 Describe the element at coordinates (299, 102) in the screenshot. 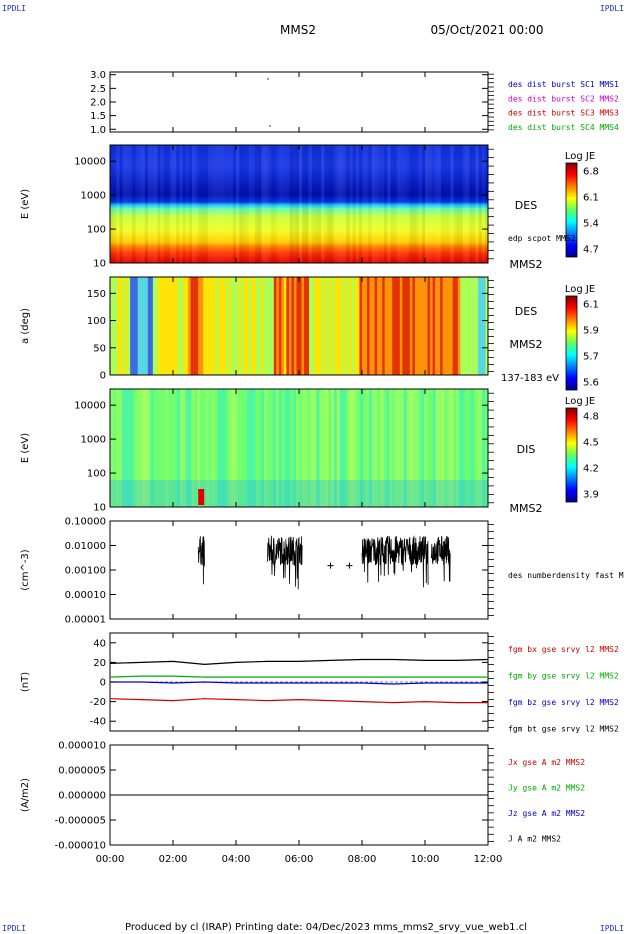

I see `panel-burst-frame` at that location.